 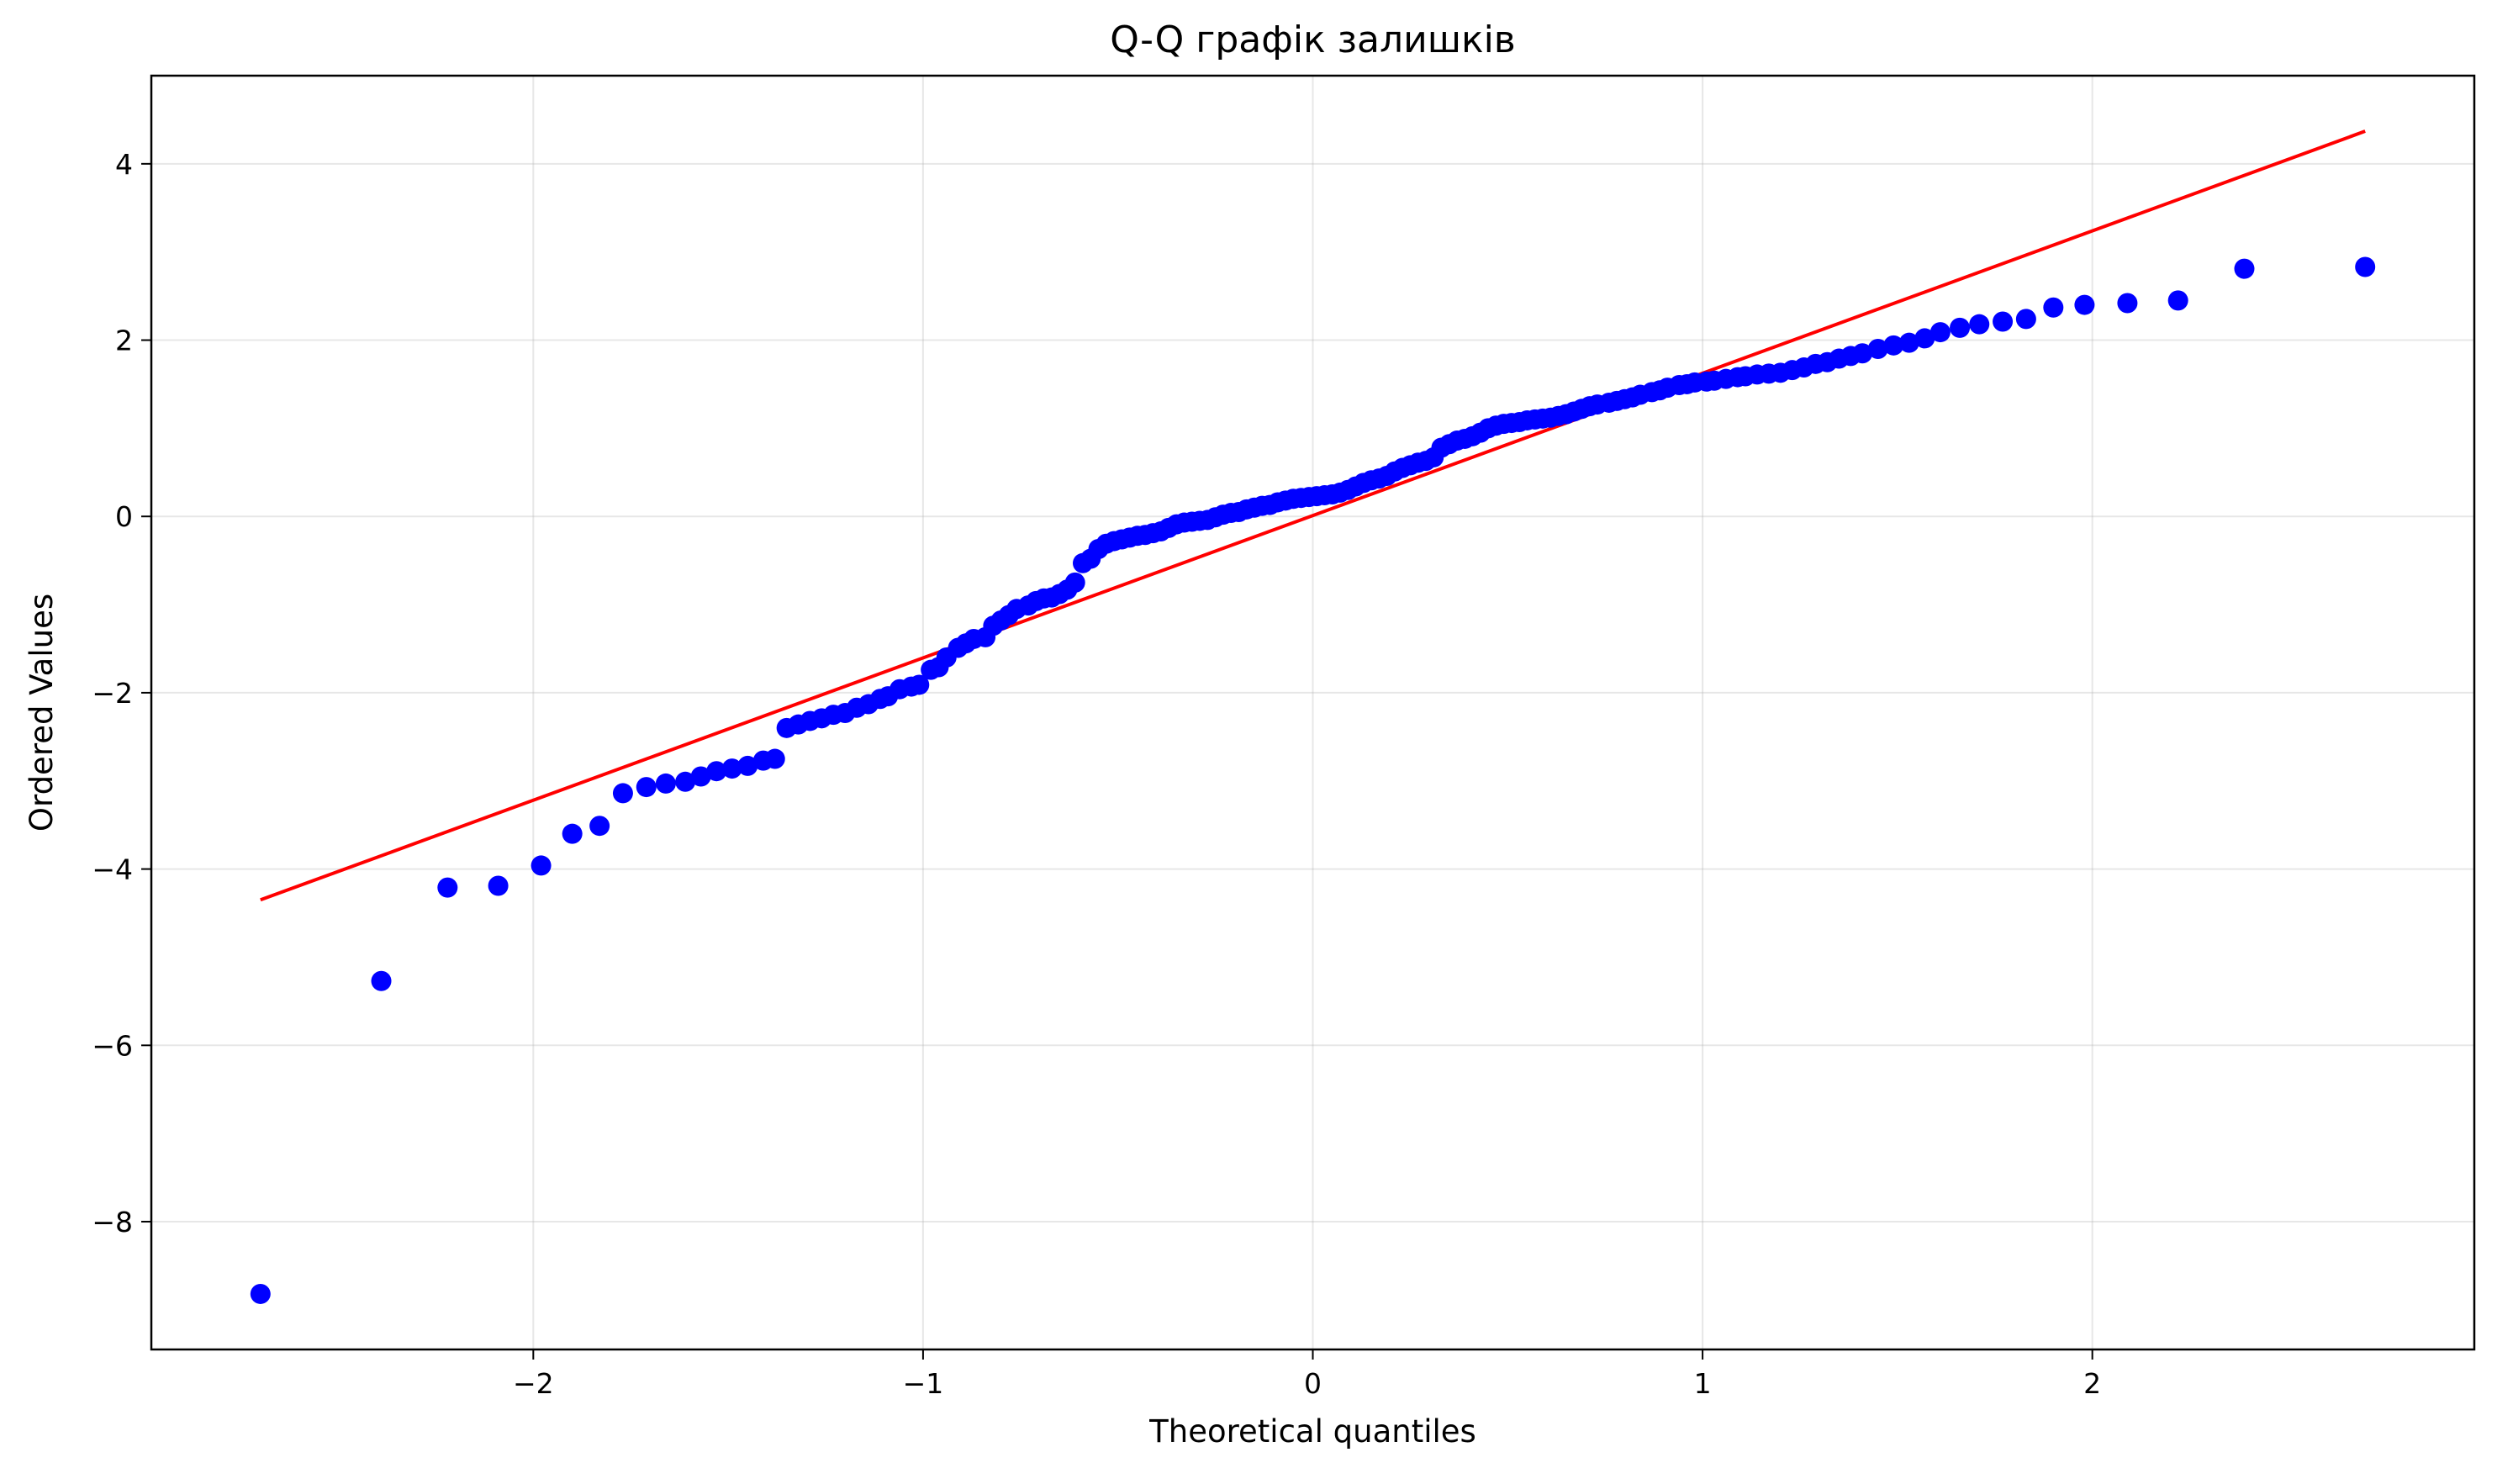 What do you see at coordinates (112, 869) in the screenshot?
I see `y-tick-label: −4` at bounding box center [112, 869].